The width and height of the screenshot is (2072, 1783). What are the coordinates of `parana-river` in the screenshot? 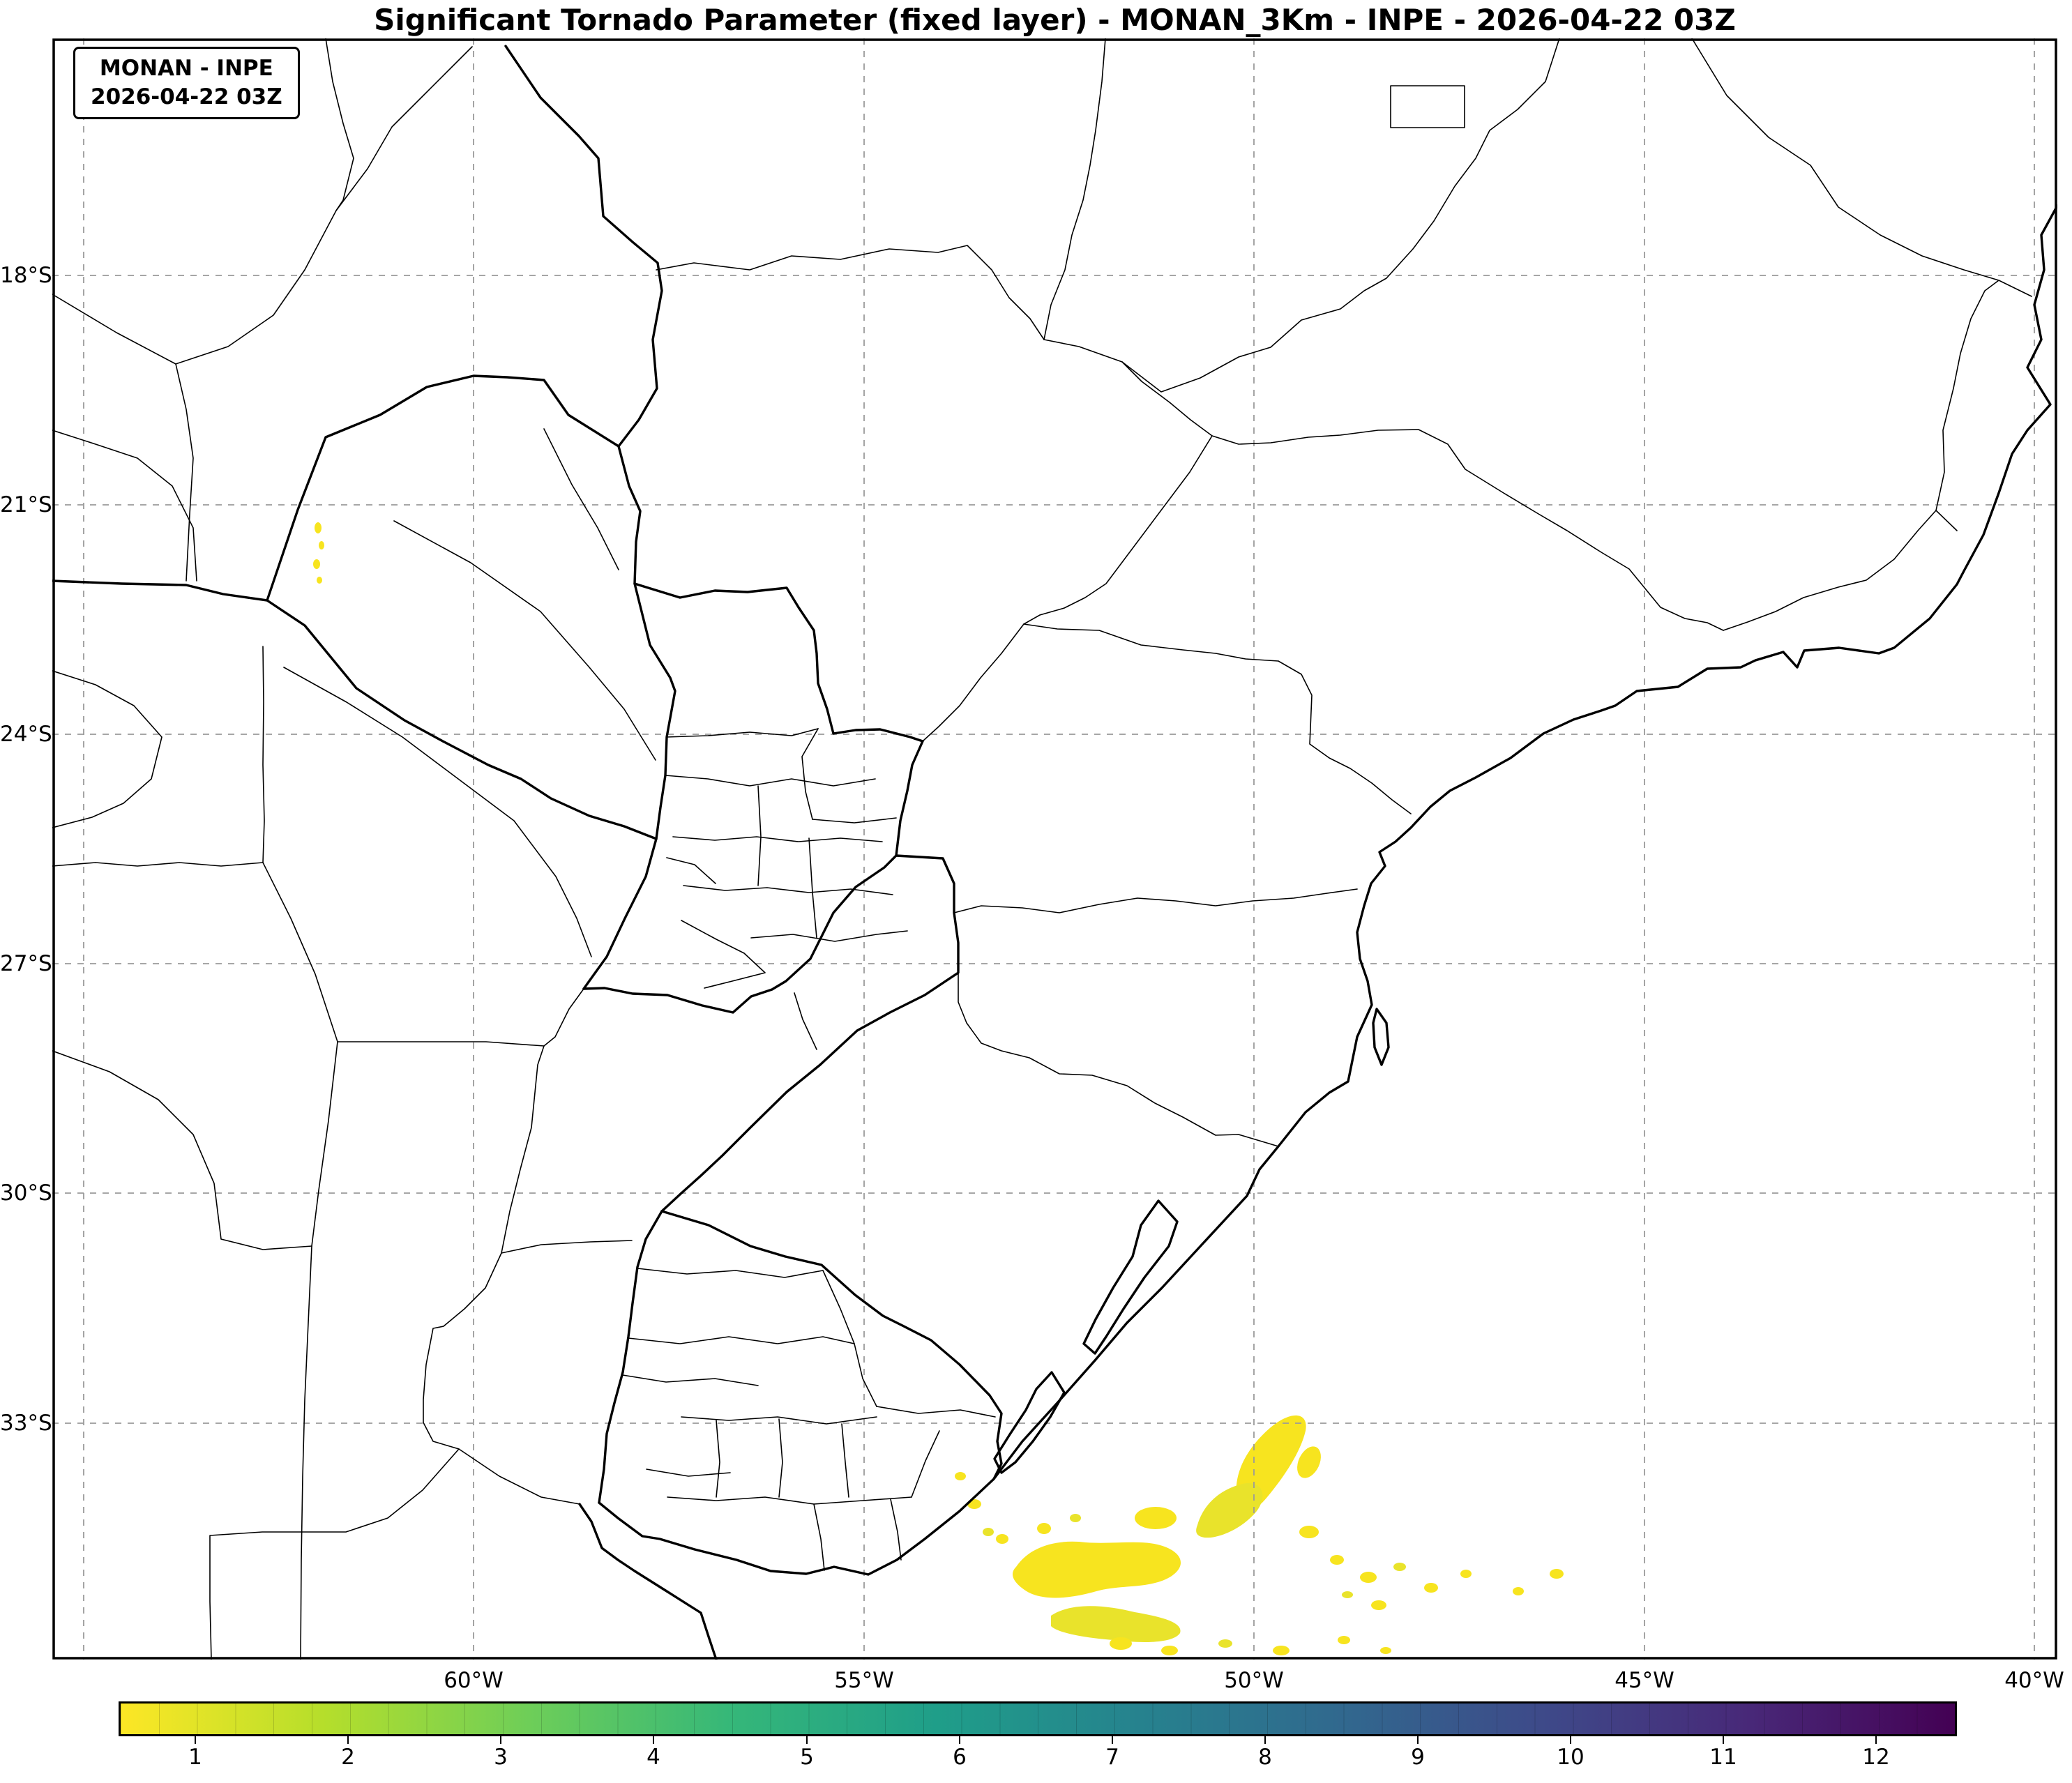 It's located at (504, 1246).